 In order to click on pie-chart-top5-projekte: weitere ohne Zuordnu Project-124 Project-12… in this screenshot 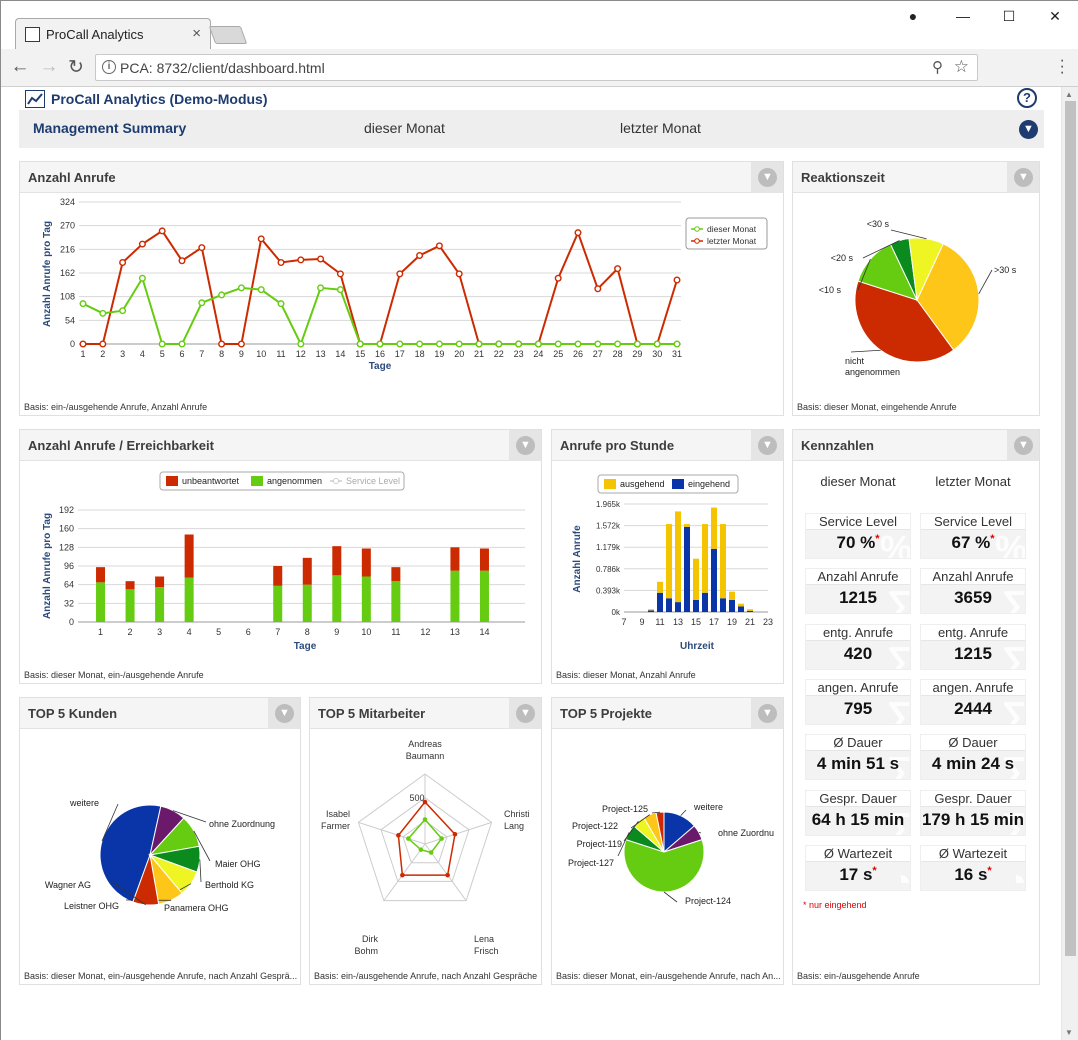, I will do `click(671, 854)`.